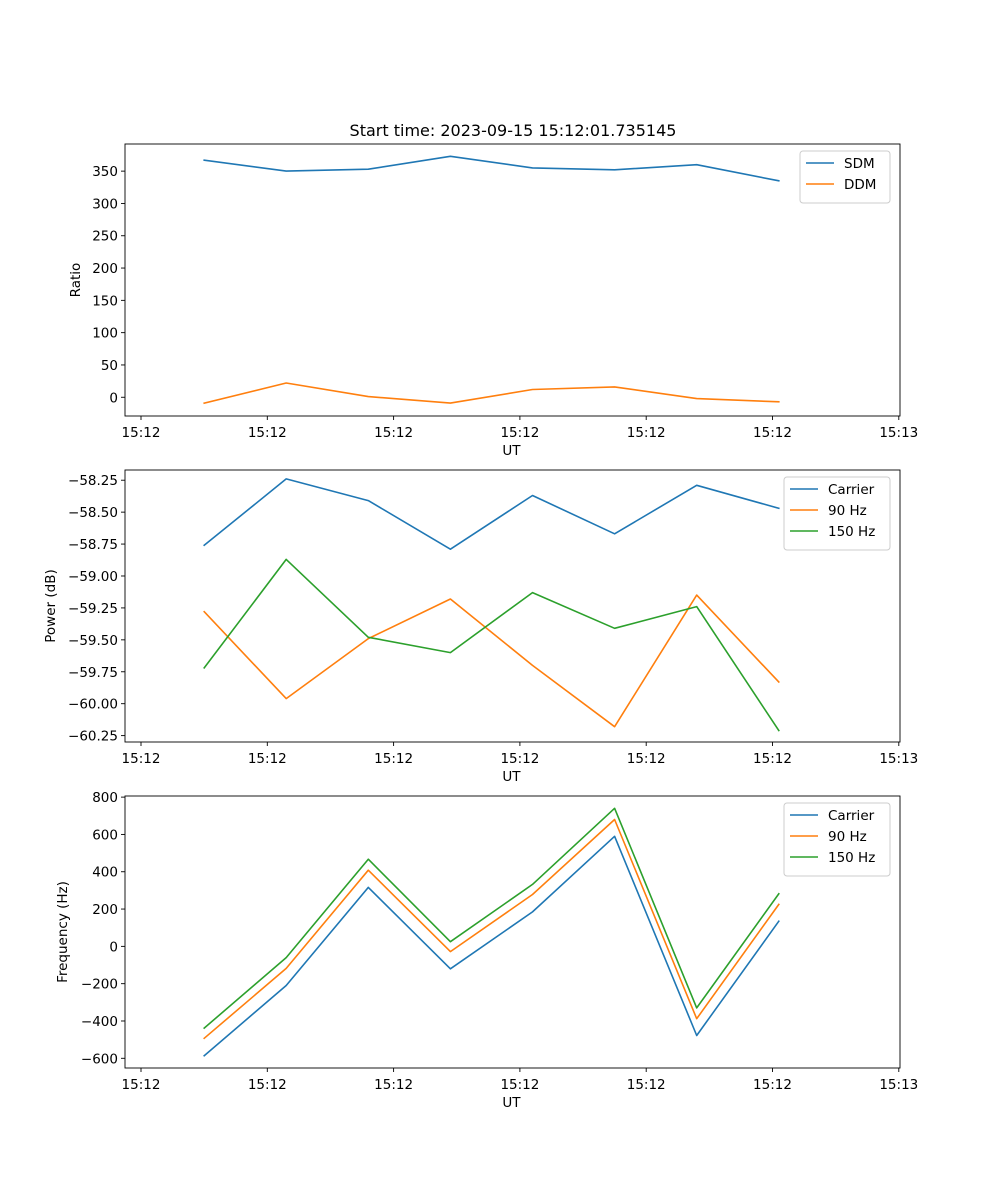 This screenshot has width=1000, height=1200. What do you see at coordinates (105, 798) in the screenshot?
I see `frequency-y-tick-label: 800` at bounding box center [105, 798].